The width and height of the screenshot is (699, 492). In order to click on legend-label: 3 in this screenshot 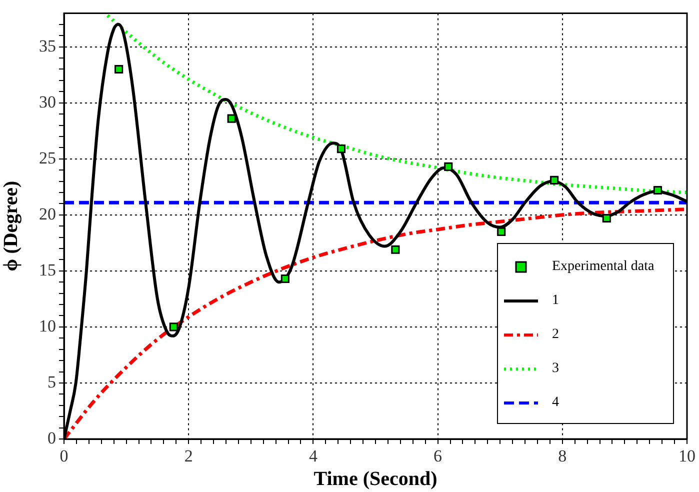, I will do `click(555, 369)`.